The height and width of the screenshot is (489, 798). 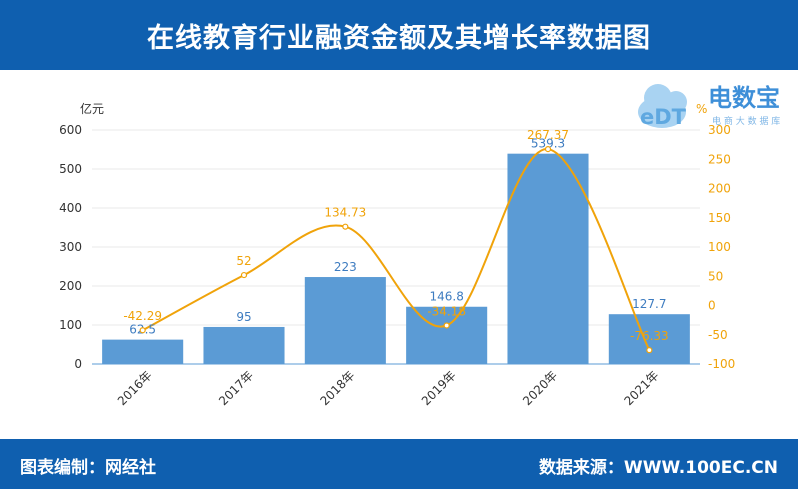 I want to click on bar-value-label: 95, so click(x=243, y=317).